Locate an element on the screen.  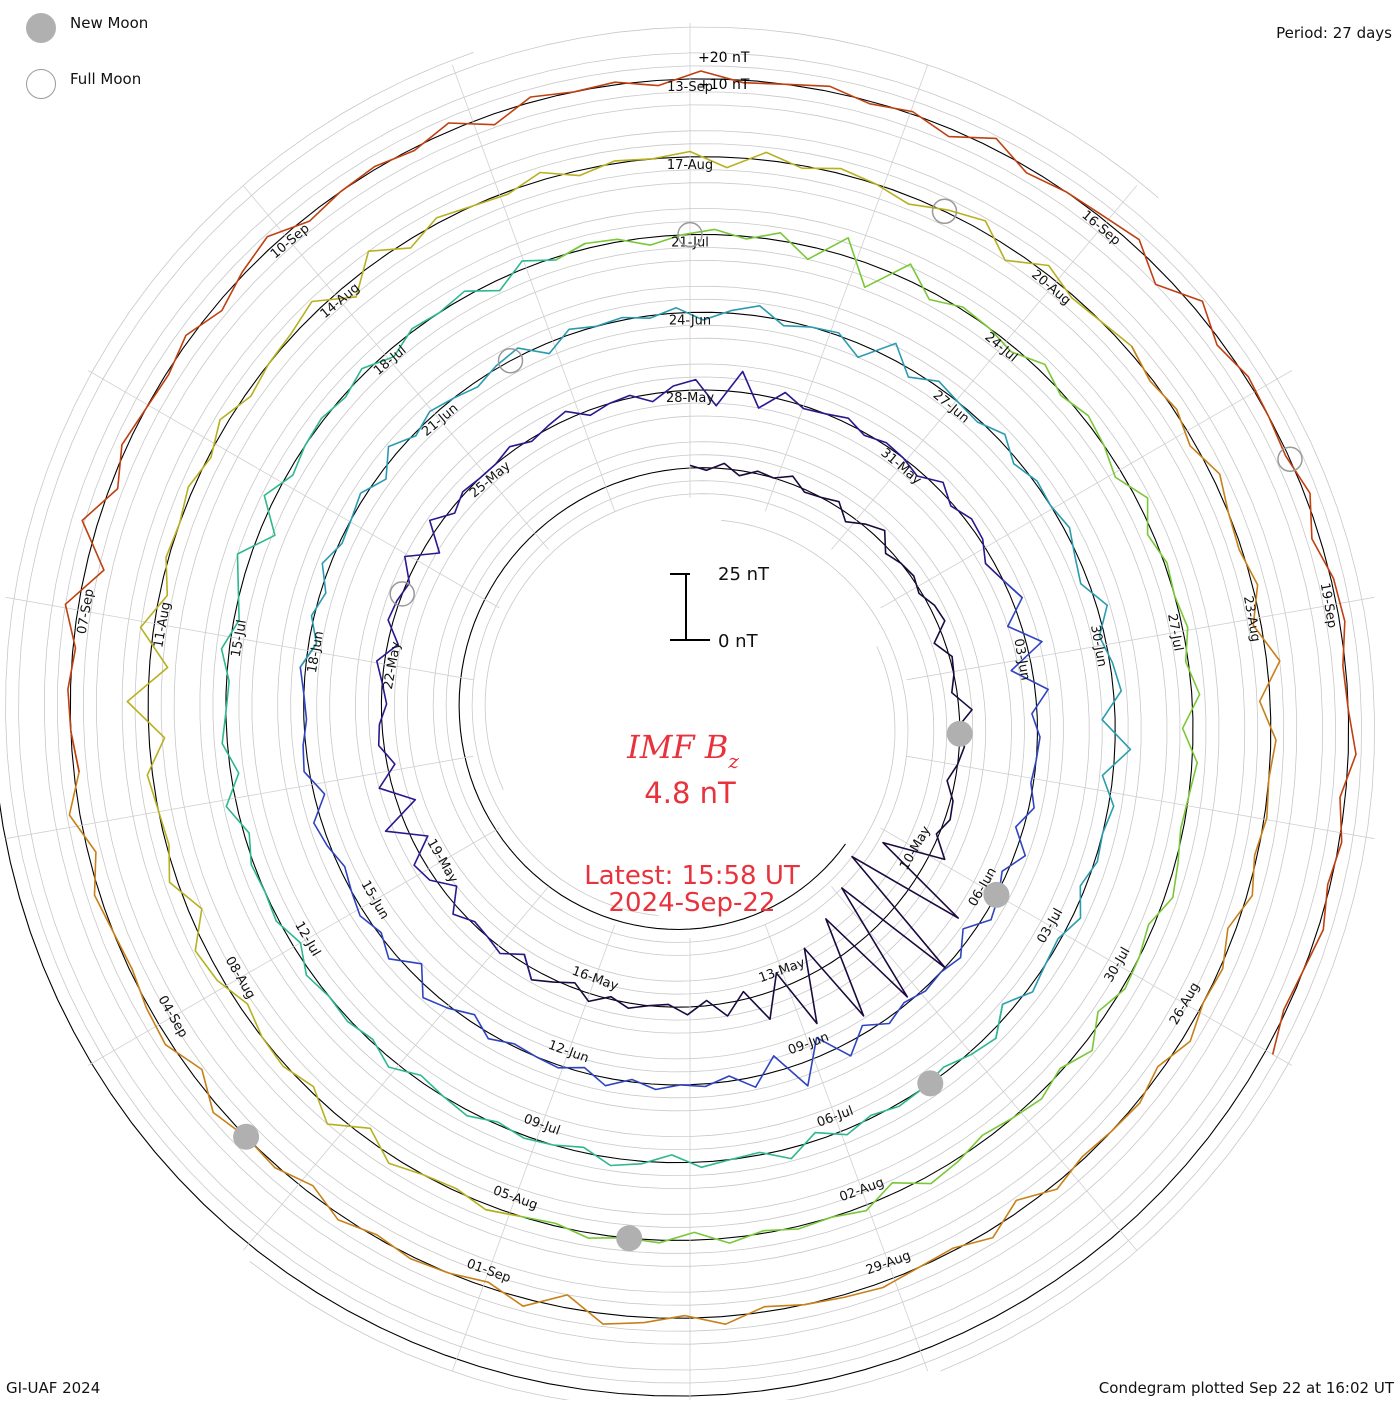
date-tick-label: 30-Jun is located at coordinates (1098, 646).